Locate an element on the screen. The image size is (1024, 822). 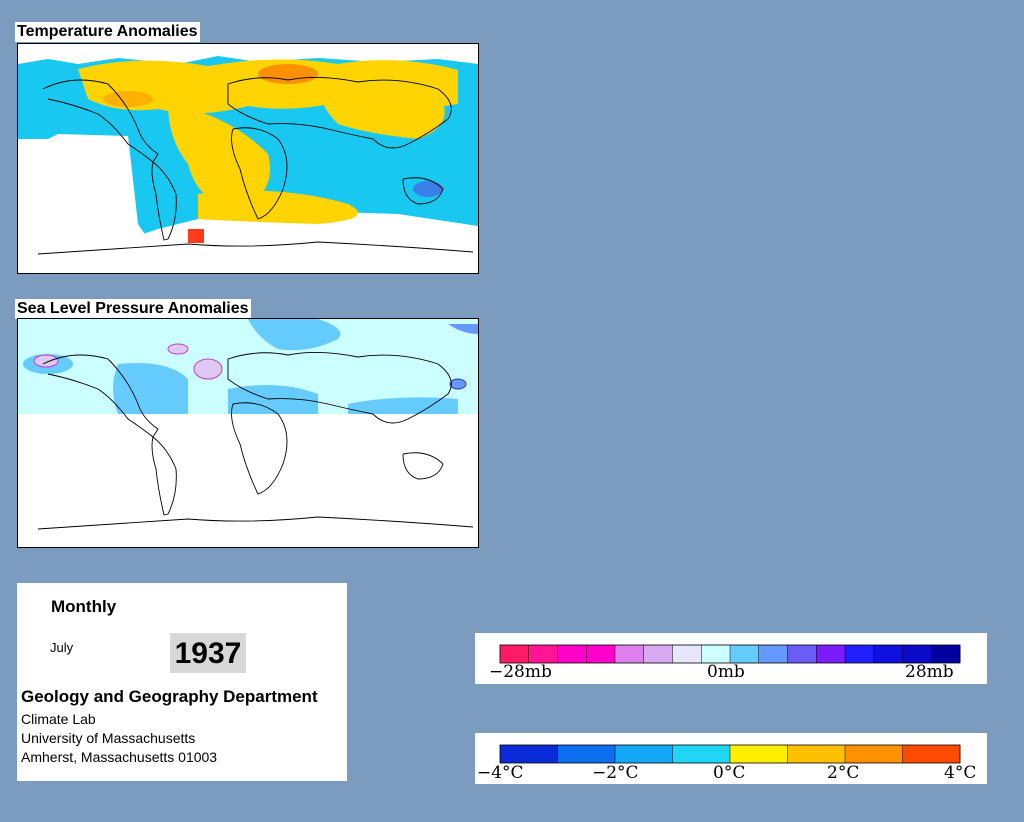
temperature-label-3: 2°C is located at coordinates (843, 773).